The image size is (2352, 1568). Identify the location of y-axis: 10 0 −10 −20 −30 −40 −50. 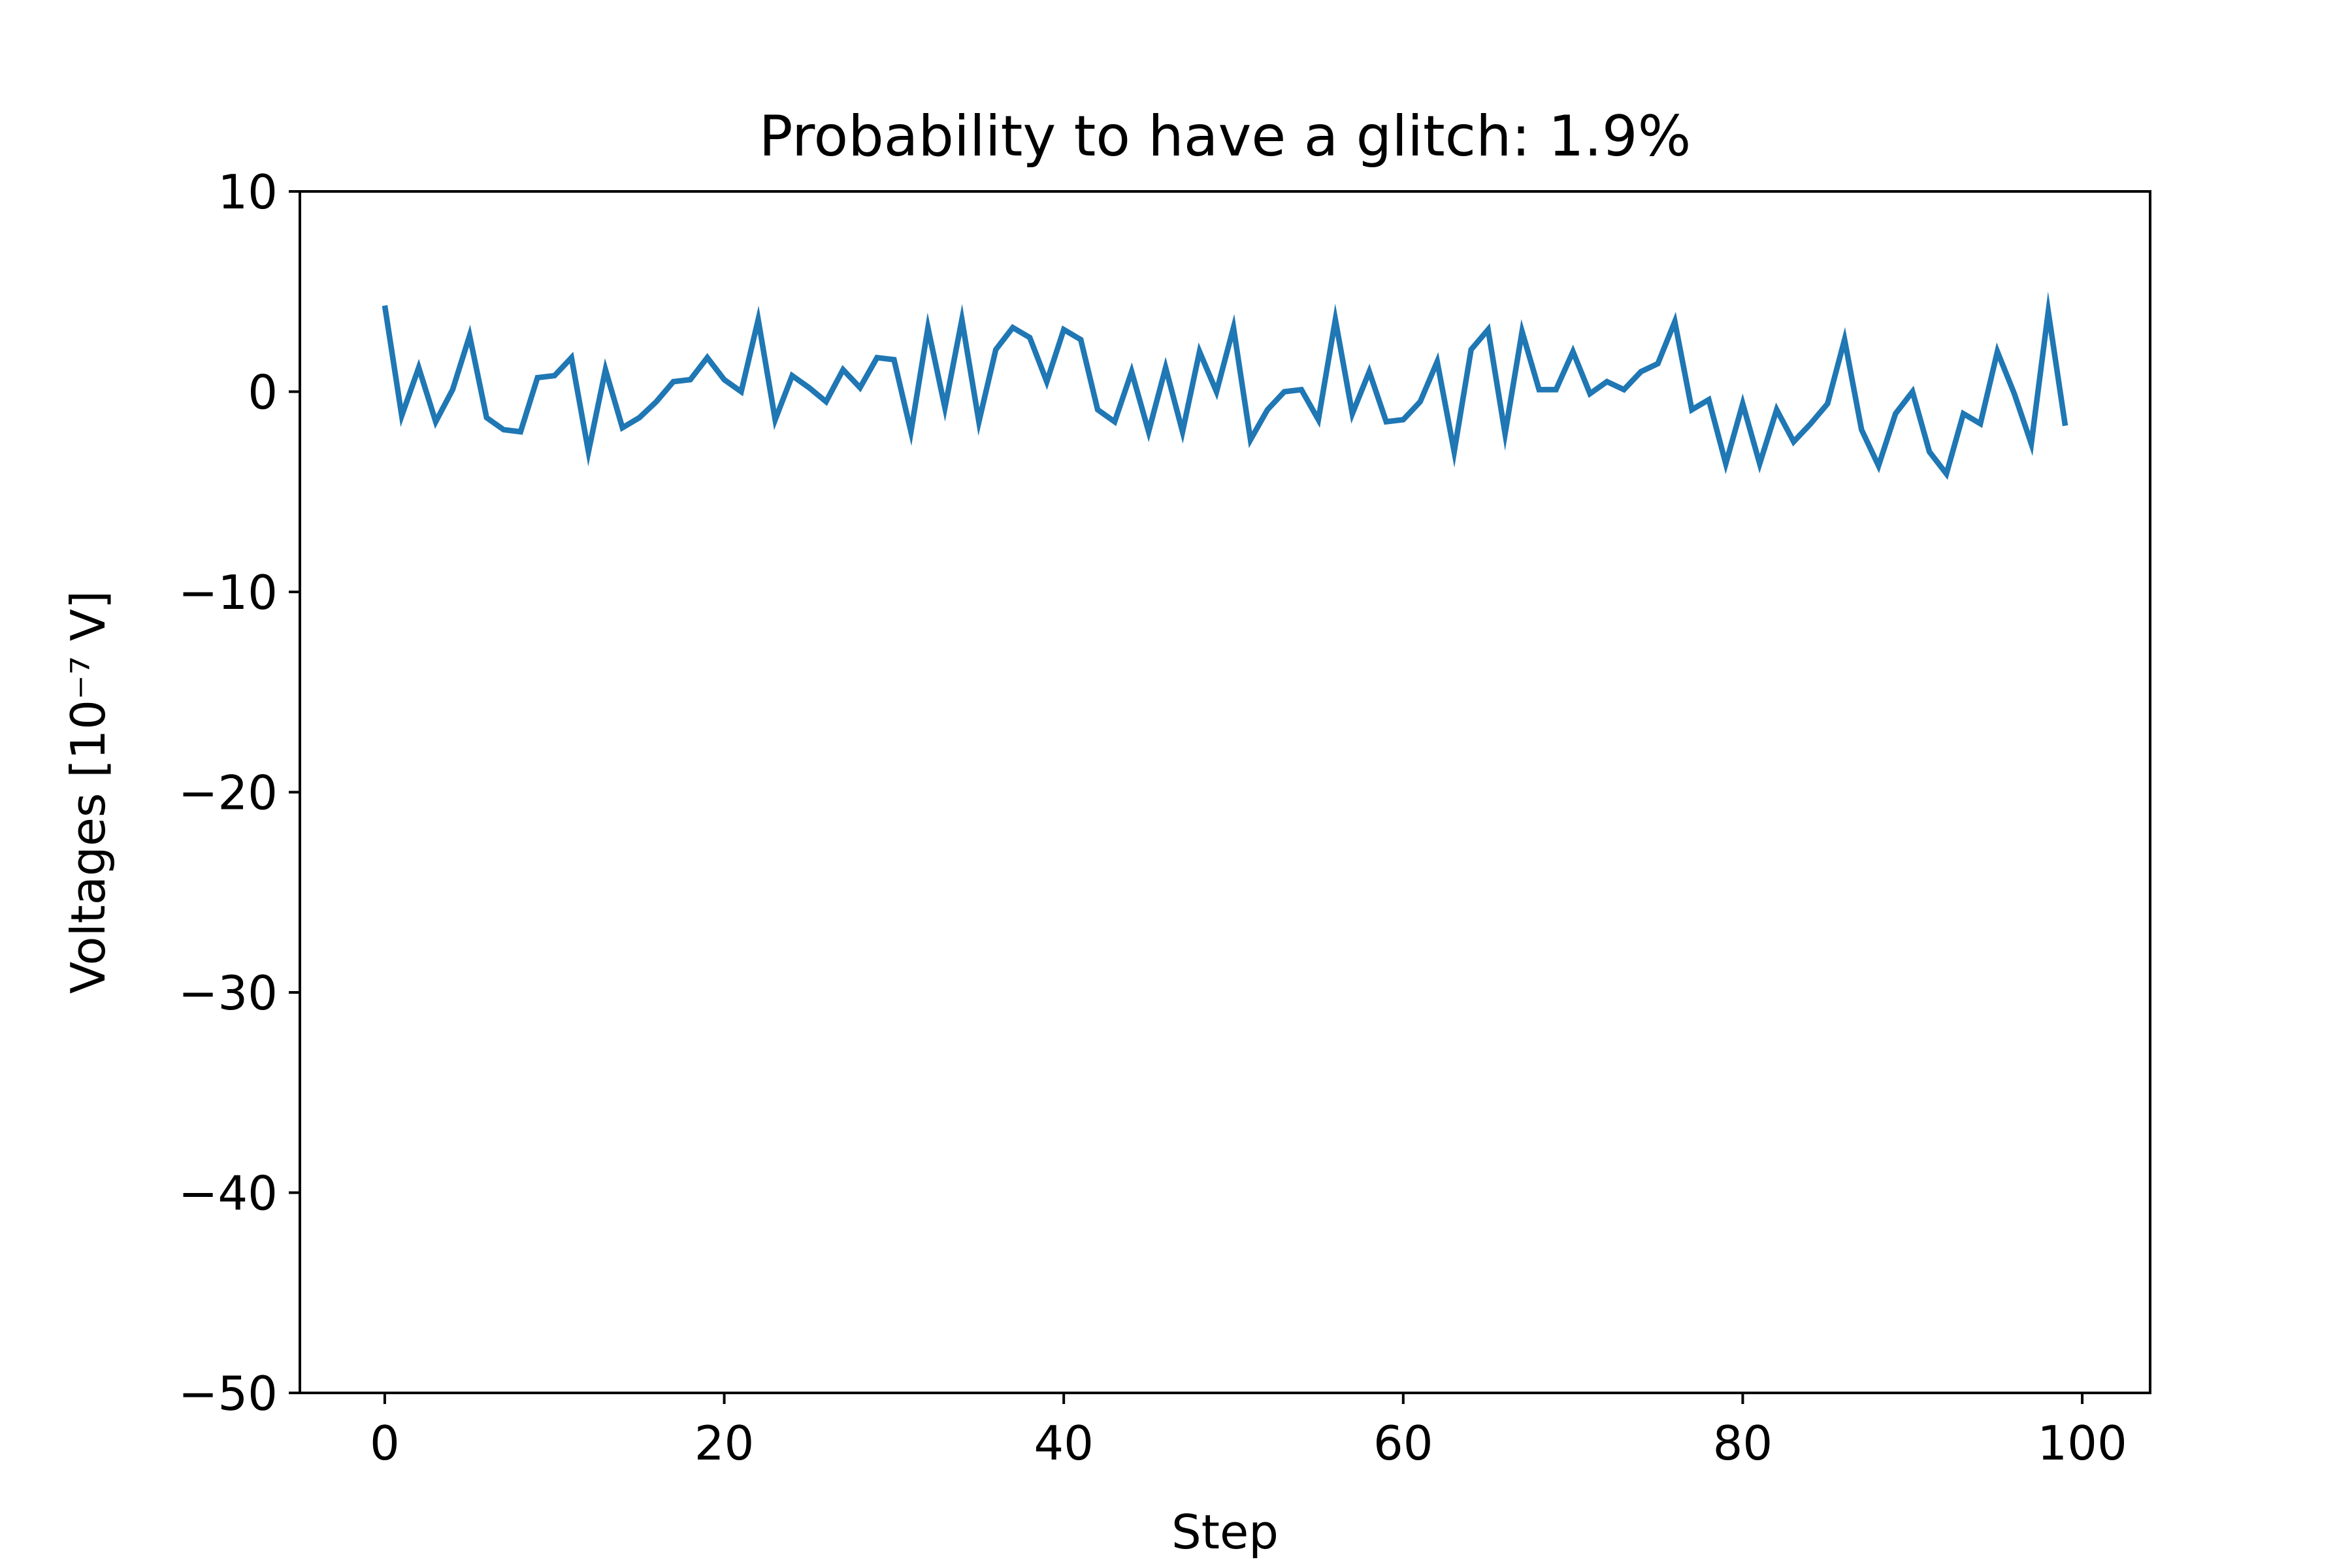
(239, 793).